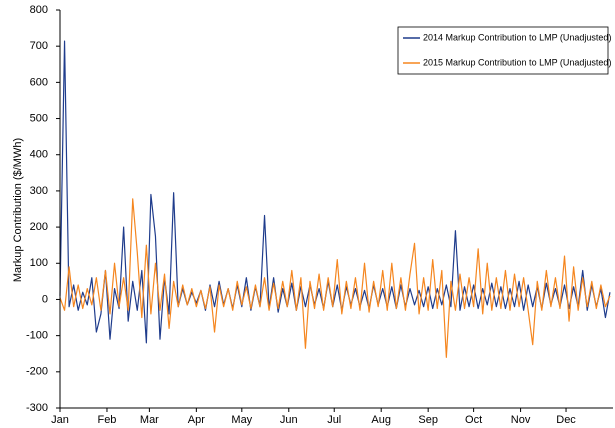 Image resolution: width=615 pixels, height=428 pixels. What do you see at coordinates (241, 420) in the screenshot?
I see `x-tick-label: May` at bounding box center [241, 420].